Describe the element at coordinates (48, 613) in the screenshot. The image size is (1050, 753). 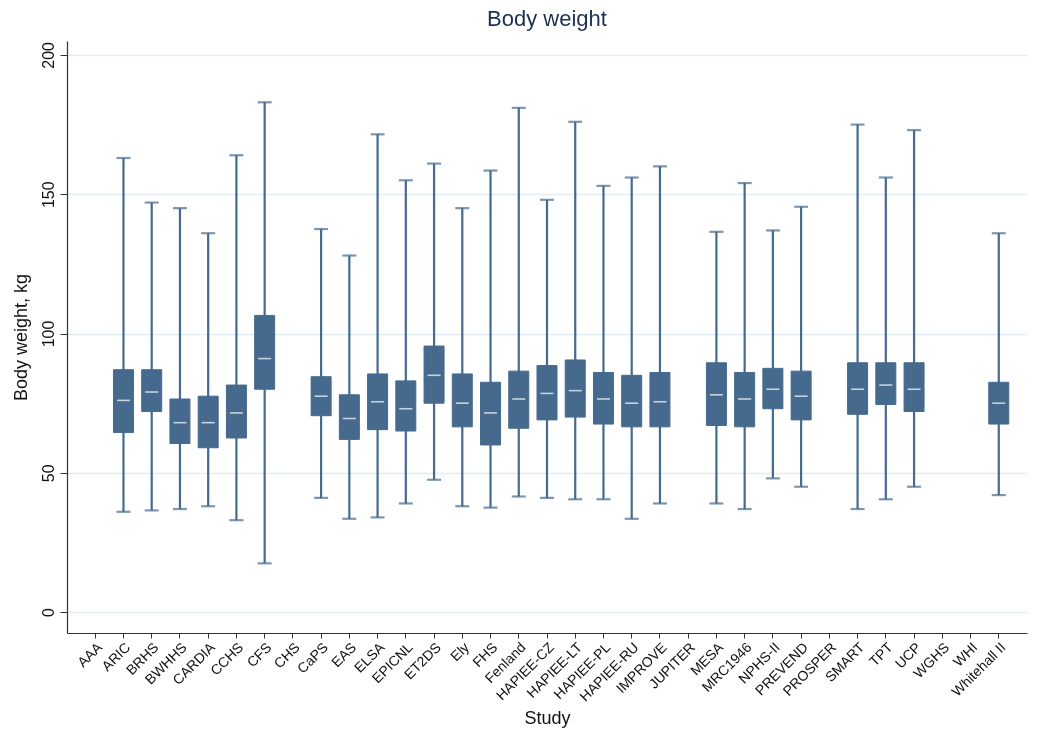
I see `y-tick-label: 0` at that location.